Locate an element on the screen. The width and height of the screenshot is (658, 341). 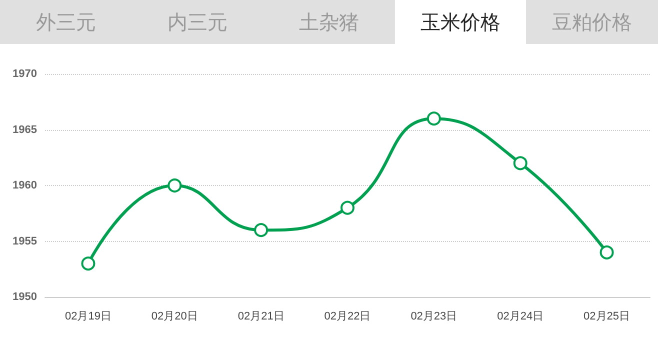
y-tick-label: 1950 is located at coordinates (24, 297).